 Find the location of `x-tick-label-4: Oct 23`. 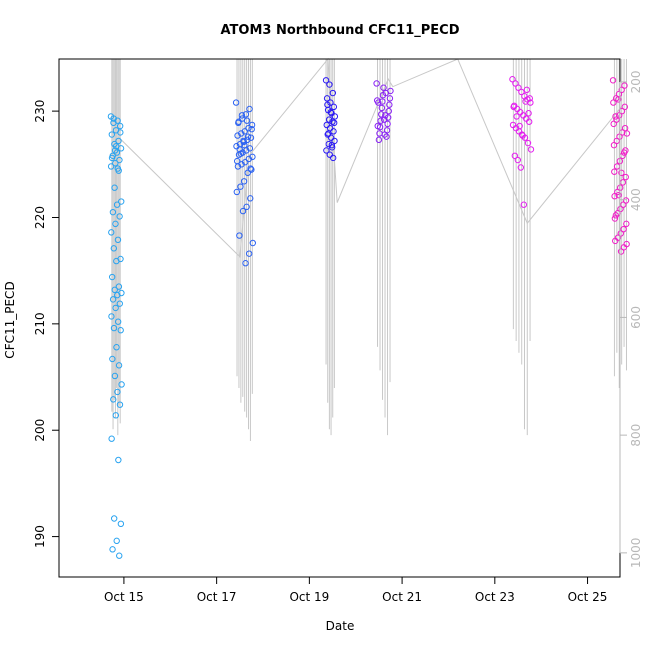

x-tick-label-4: Oct 23 is located at coordinates (495, 597).